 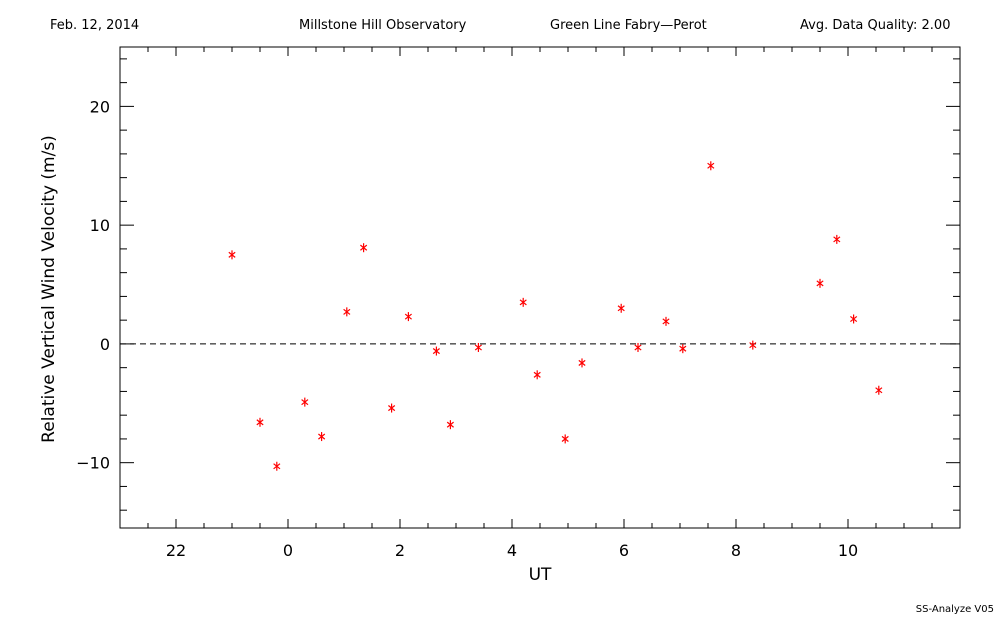 I want to click on header-instrument: Green Line Fabry—Perot, so click(x=628, y=25).